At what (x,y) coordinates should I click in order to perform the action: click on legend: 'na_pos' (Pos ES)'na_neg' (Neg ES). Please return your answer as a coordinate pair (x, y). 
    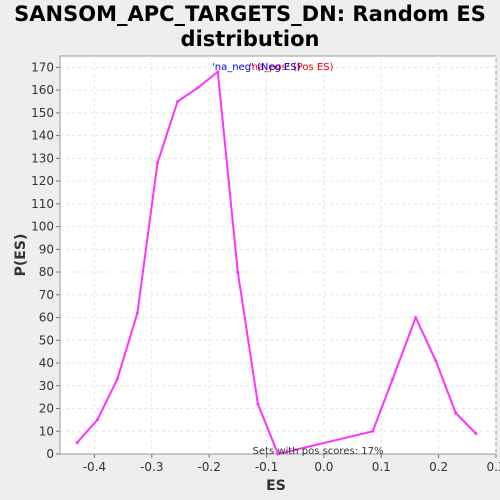
    Looking at the image, I should click on (273, 67).